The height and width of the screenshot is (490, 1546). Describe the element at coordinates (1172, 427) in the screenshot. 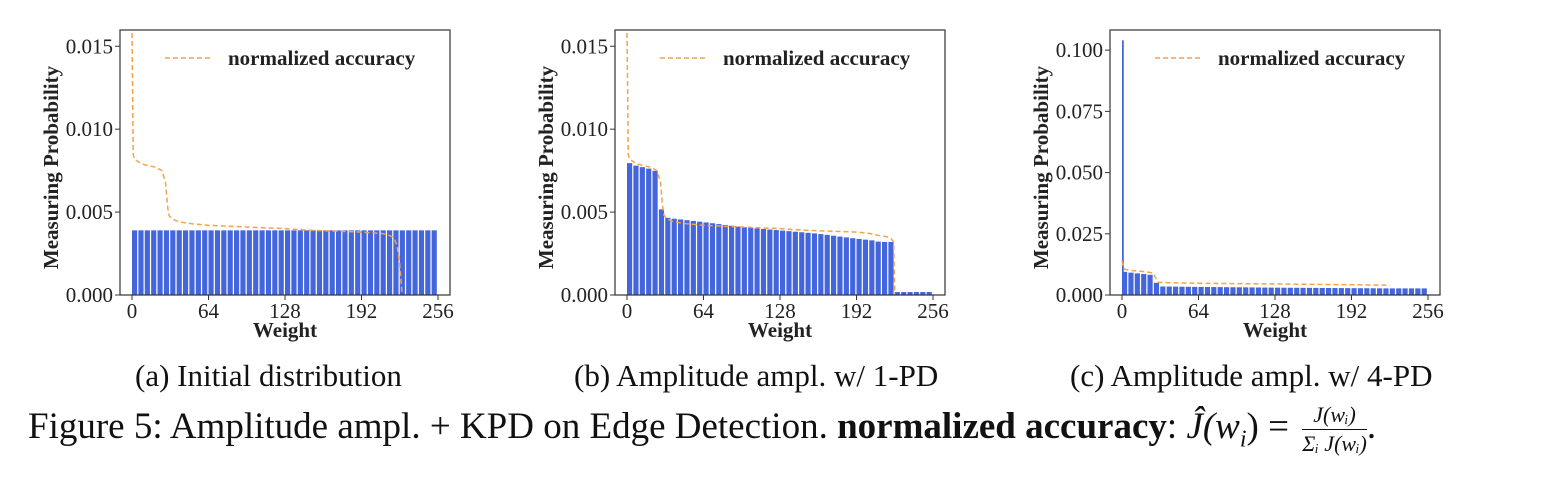

I see `figure-caption-colon: :` at that location.